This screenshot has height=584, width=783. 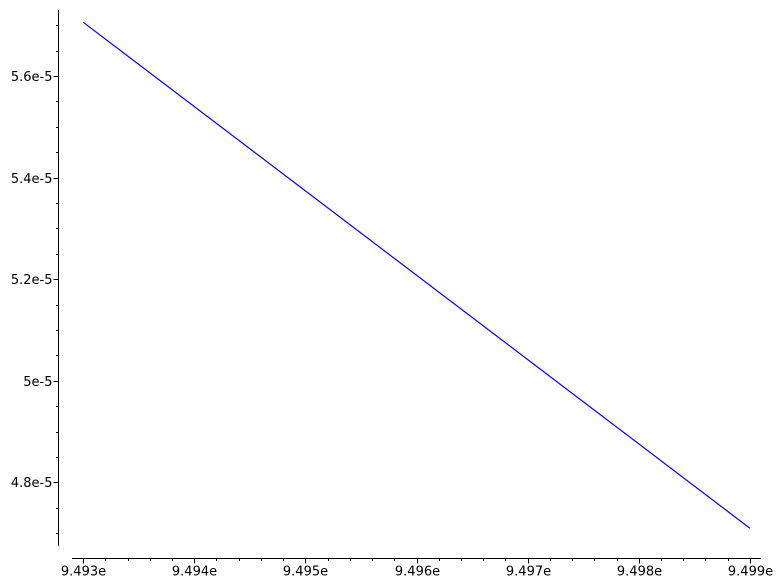 What do you see at coordinates (37, 382) in the screenshot?
I see `y-tick-label: 5e-5` at bounding box center [37, 382].